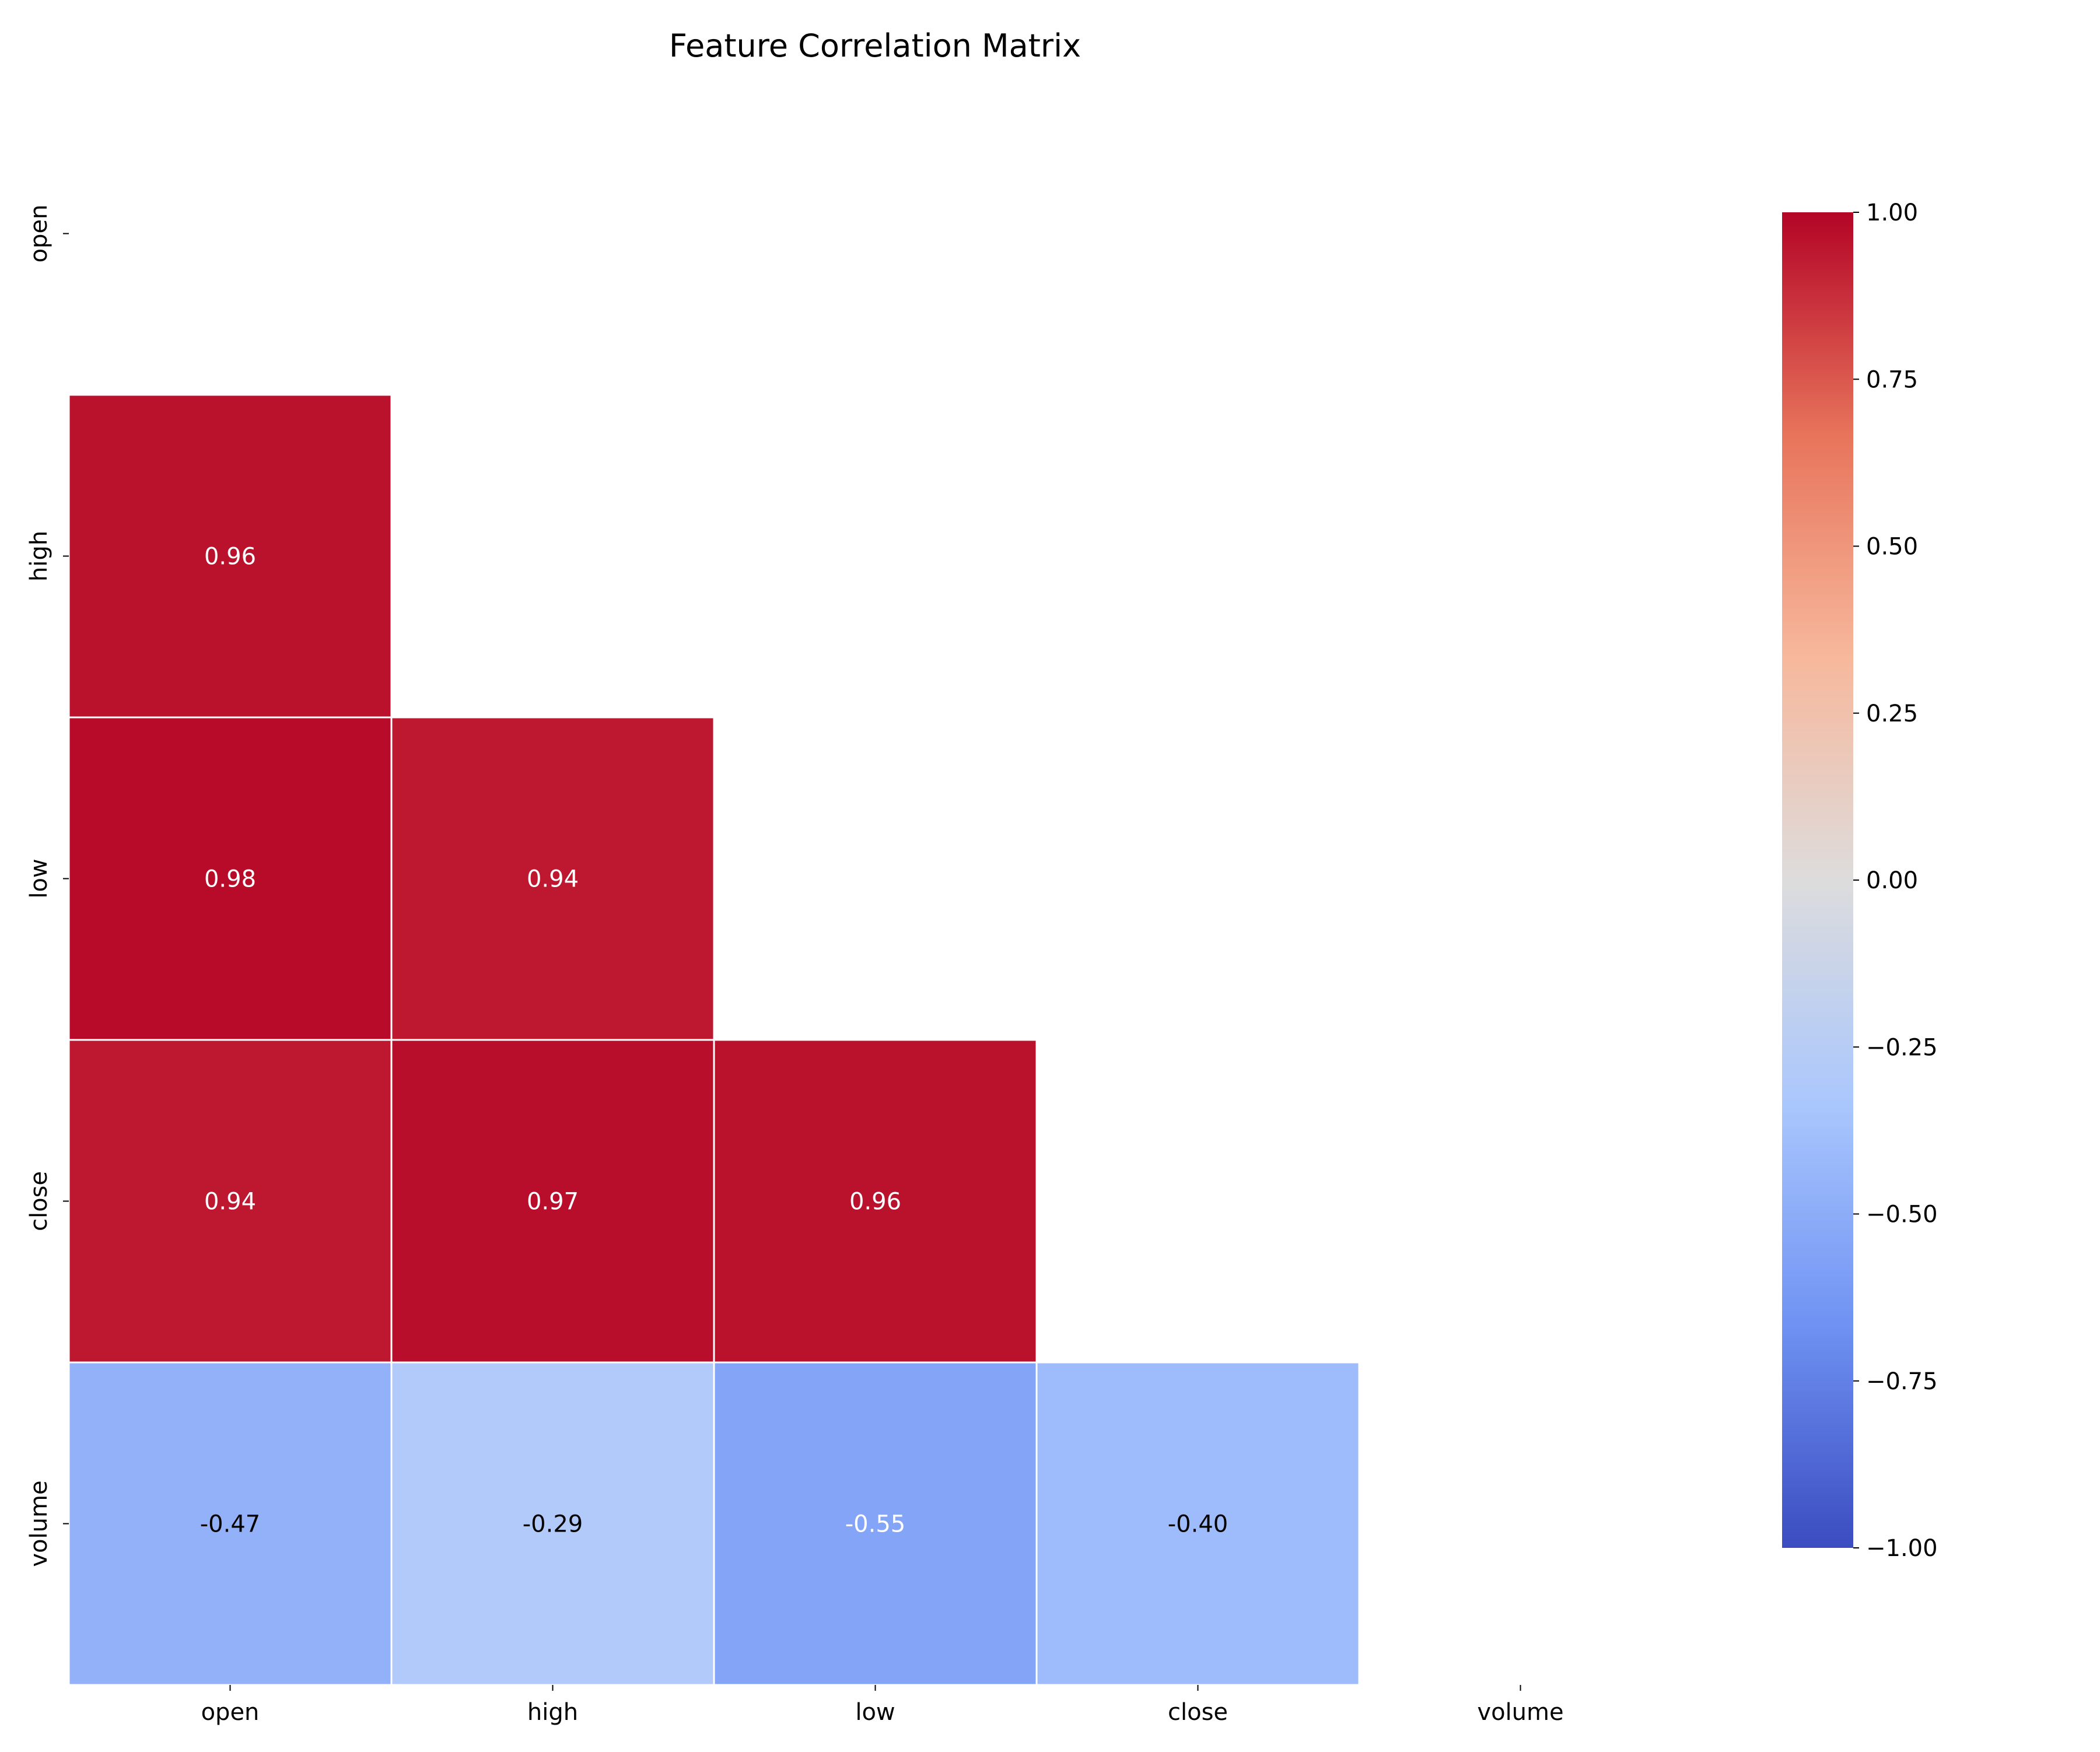  What do you see at coordinates (1902, 1381) in the screenshot?
I see `colorbar-tick-label: −0.75` at bounding box center [1902, 1381].